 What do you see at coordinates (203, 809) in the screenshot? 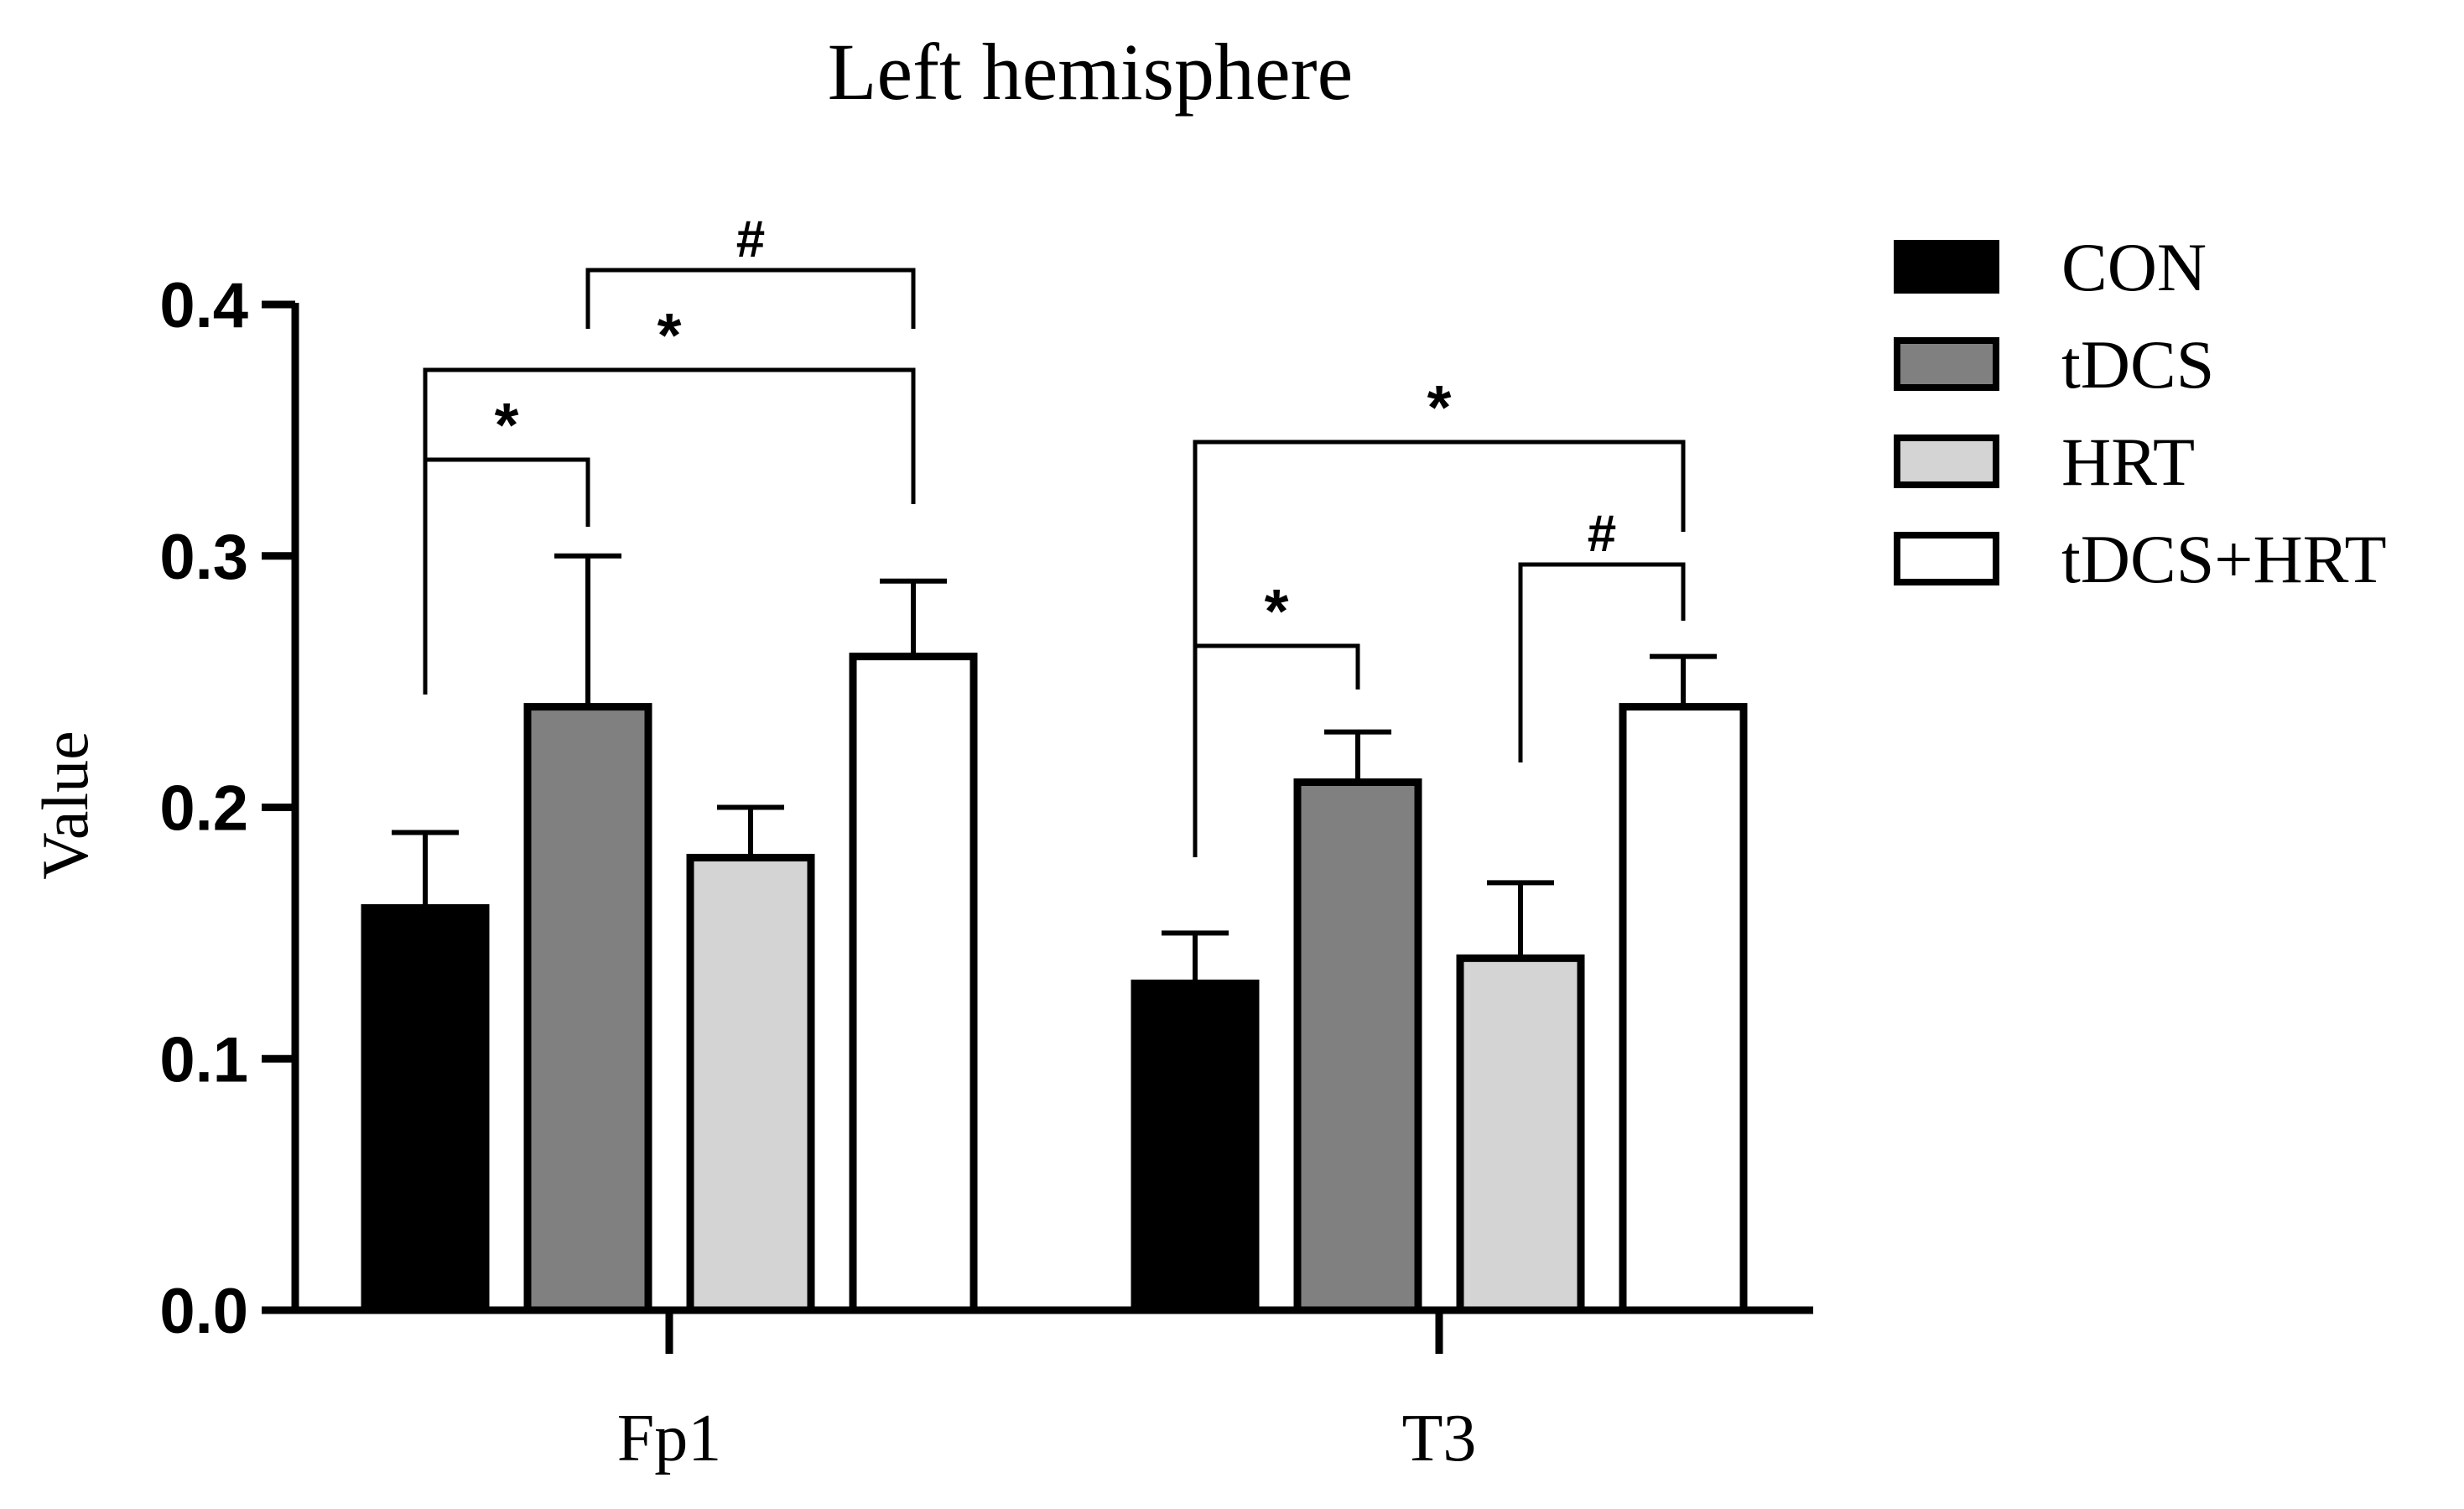
I see `y-tick-label: 0.2` at bounding box center [203, 809].